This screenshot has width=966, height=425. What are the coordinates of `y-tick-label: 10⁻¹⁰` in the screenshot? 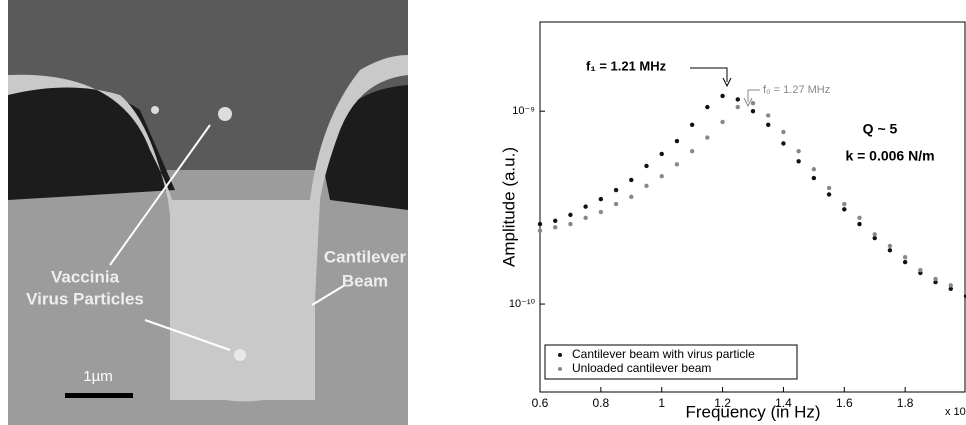 It's located at (522, 304).